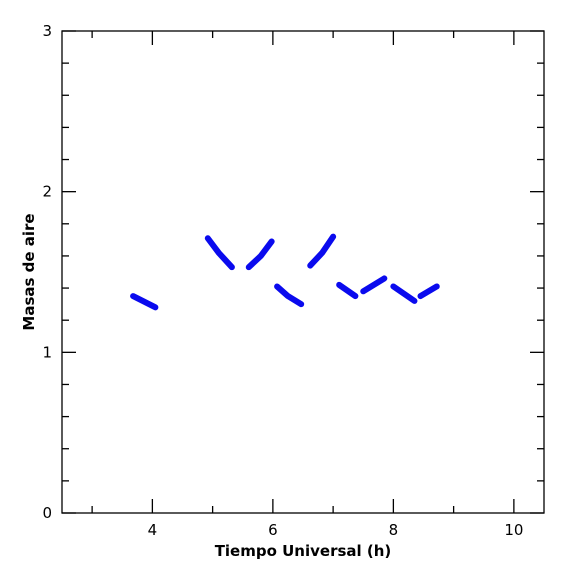  What do you see at coordinates (47, 31) in the screenshot?
I see `y-tick-label: 3` at bounding box center [47, 31].